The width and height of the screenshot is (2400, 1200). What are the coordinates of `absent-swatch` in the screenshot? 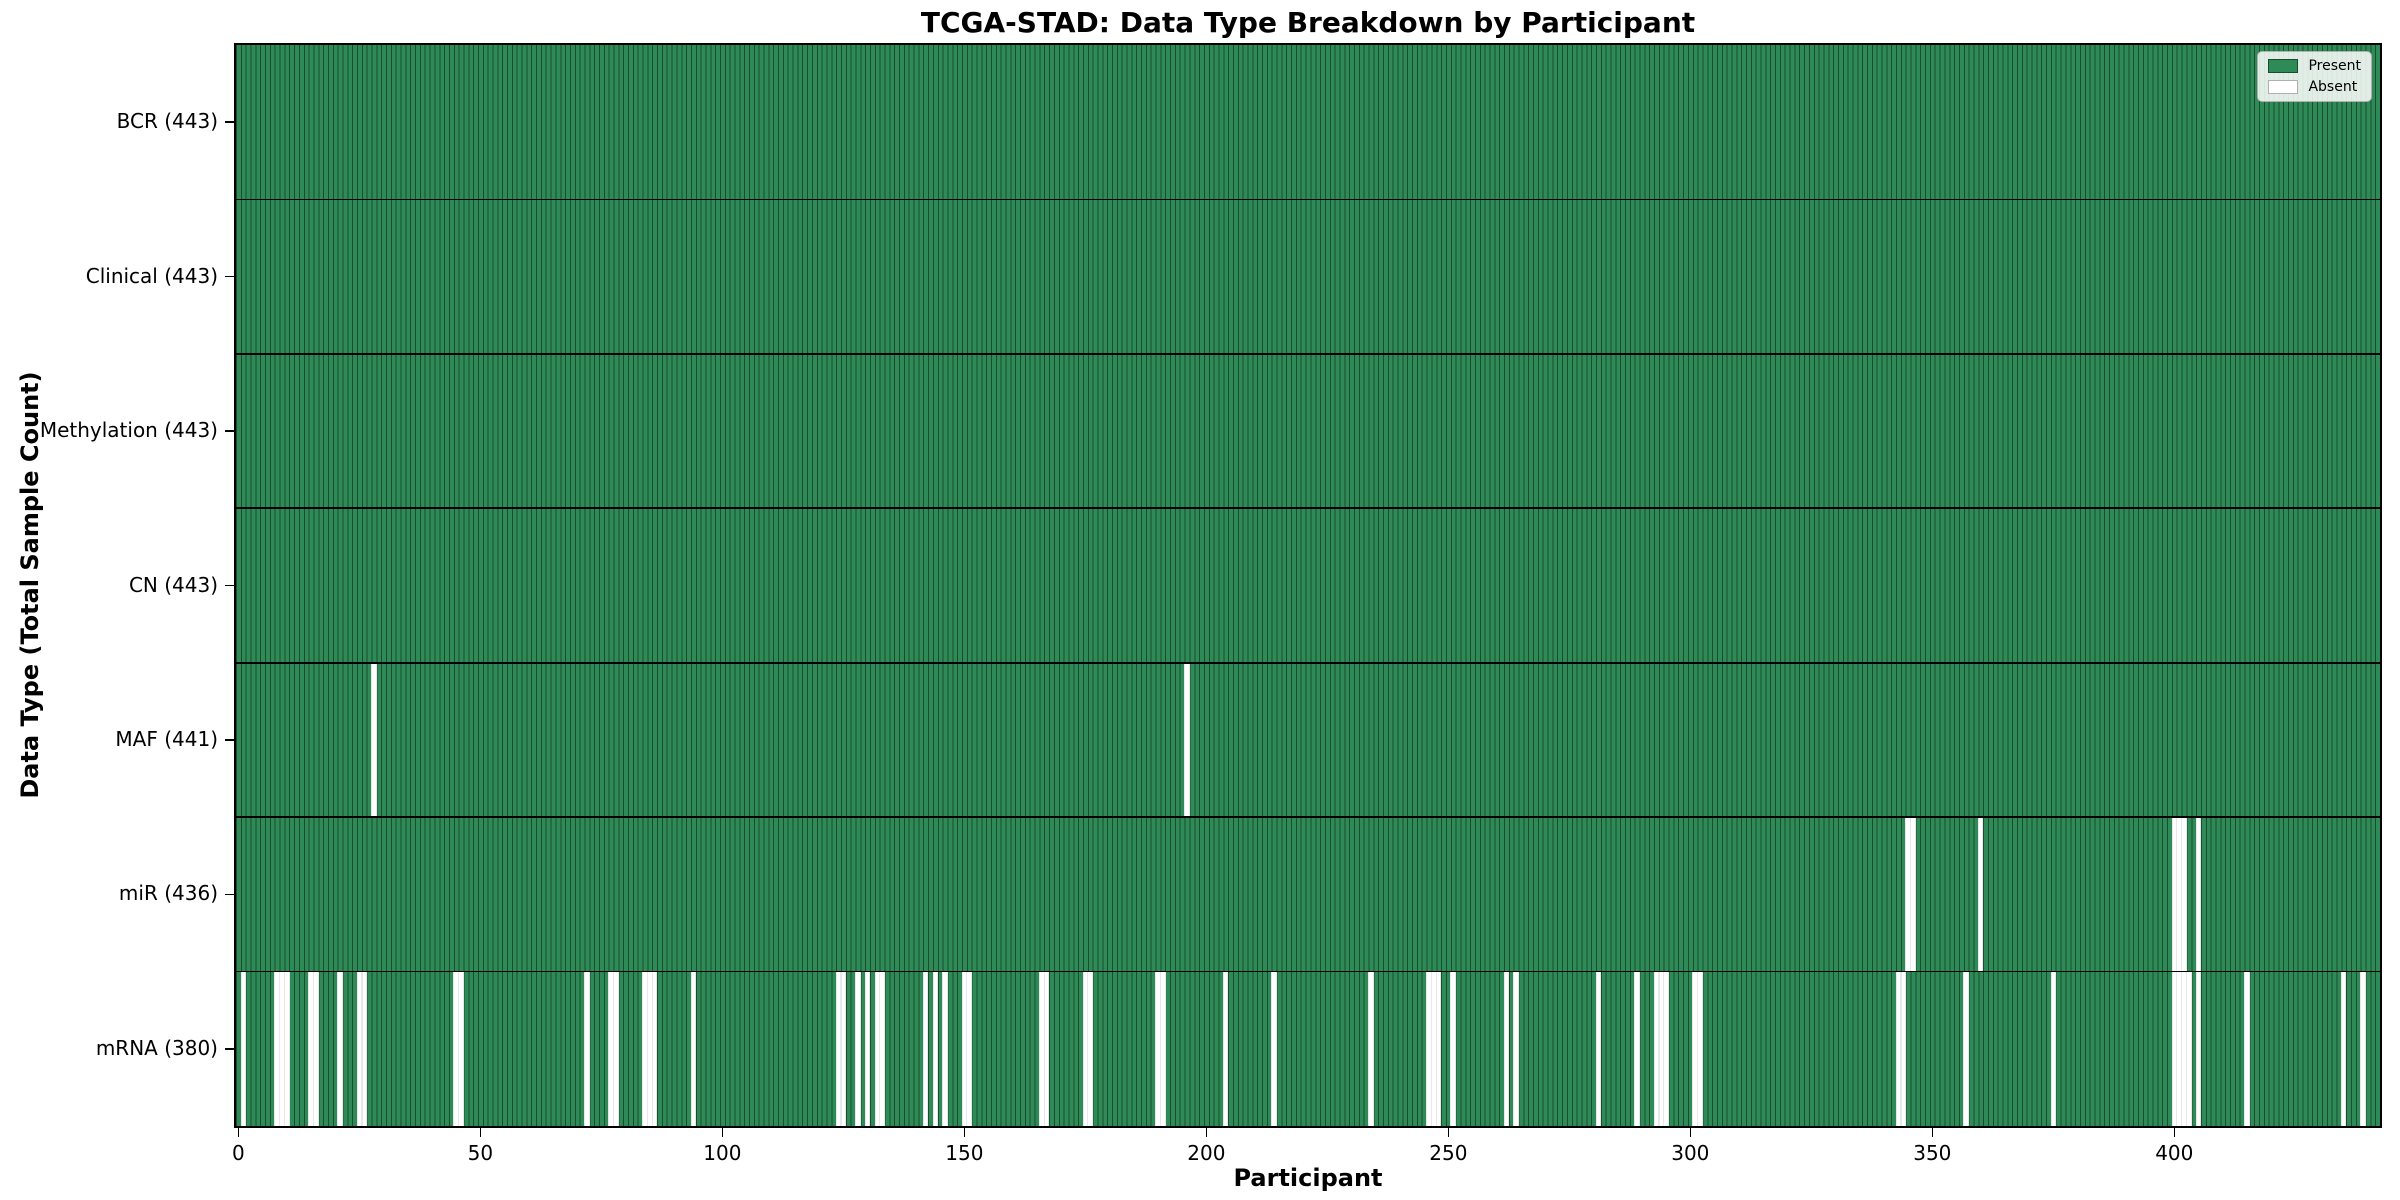 It's located at (2283, 87).